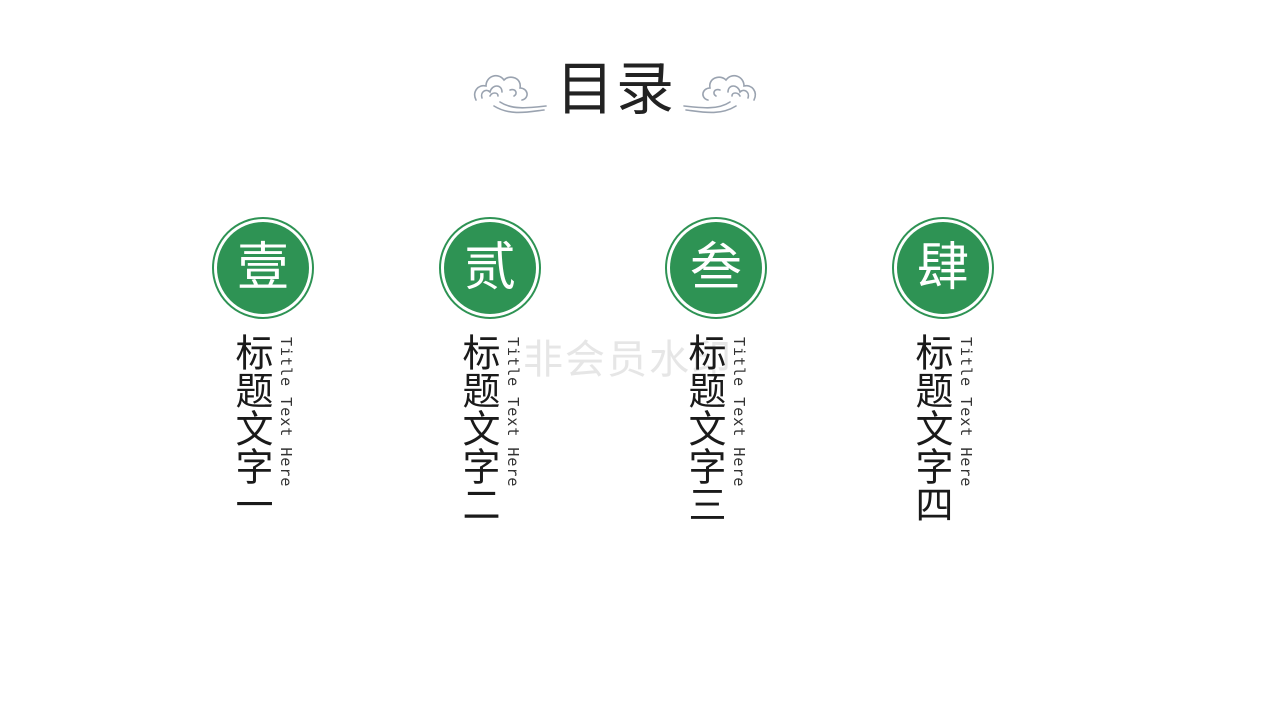 The image size is (1280, 720). Describe the element at coordinates (251, 428) in the screenshot. I see `section-title-cn: 标题文字一` at that location.